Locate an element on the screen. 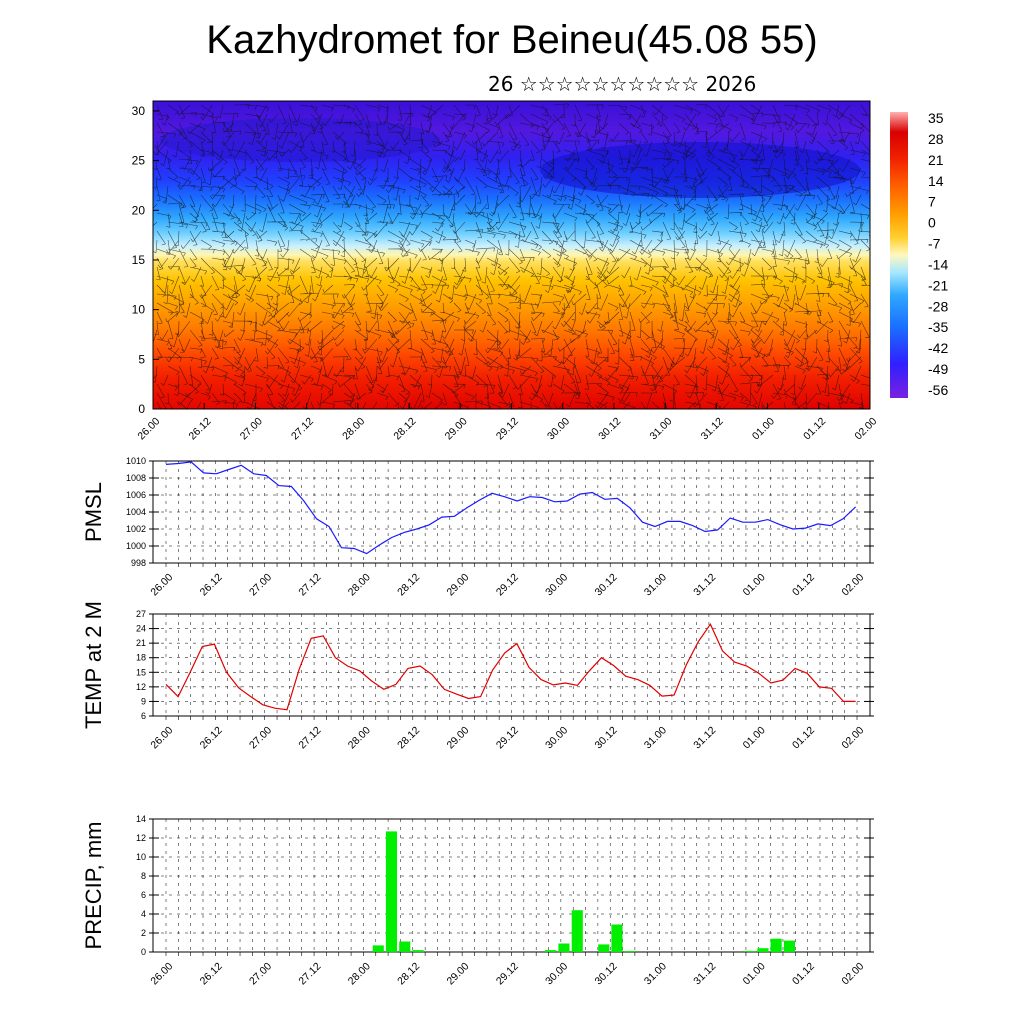 The height and width of the screenshot is (1024, 1024). colorbar-label: -21 is located at coordinates (938, 285).